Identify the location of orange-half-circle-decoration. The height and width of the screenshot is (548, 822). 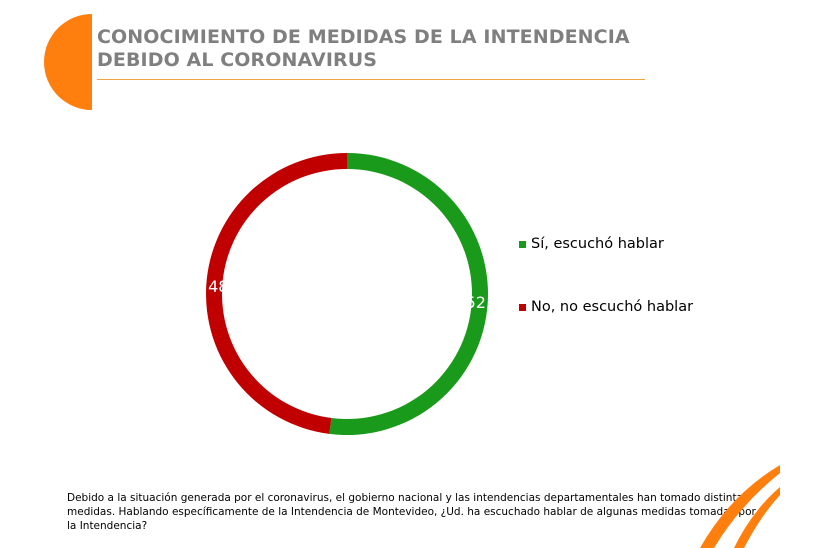
(68, 62).